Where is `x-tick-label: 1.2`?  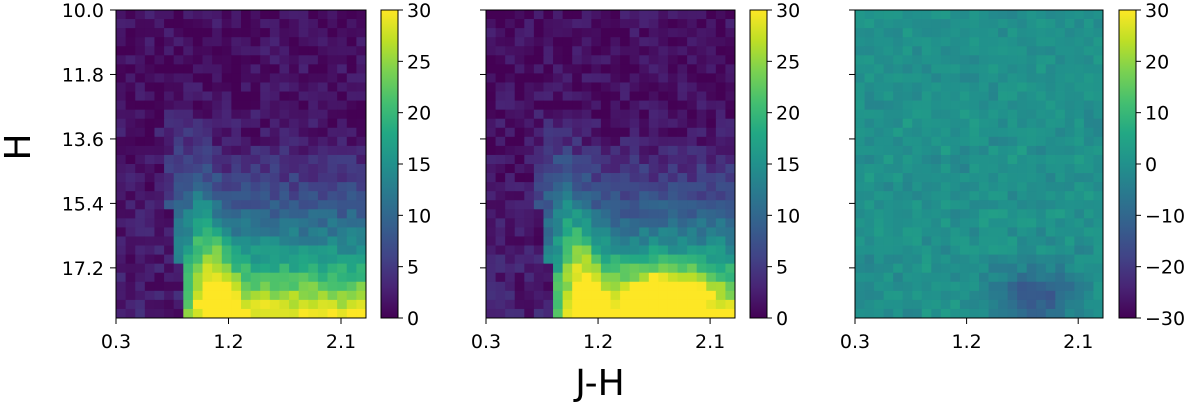 x-tick-label: 1.2 is located at coordinates (228, 342).